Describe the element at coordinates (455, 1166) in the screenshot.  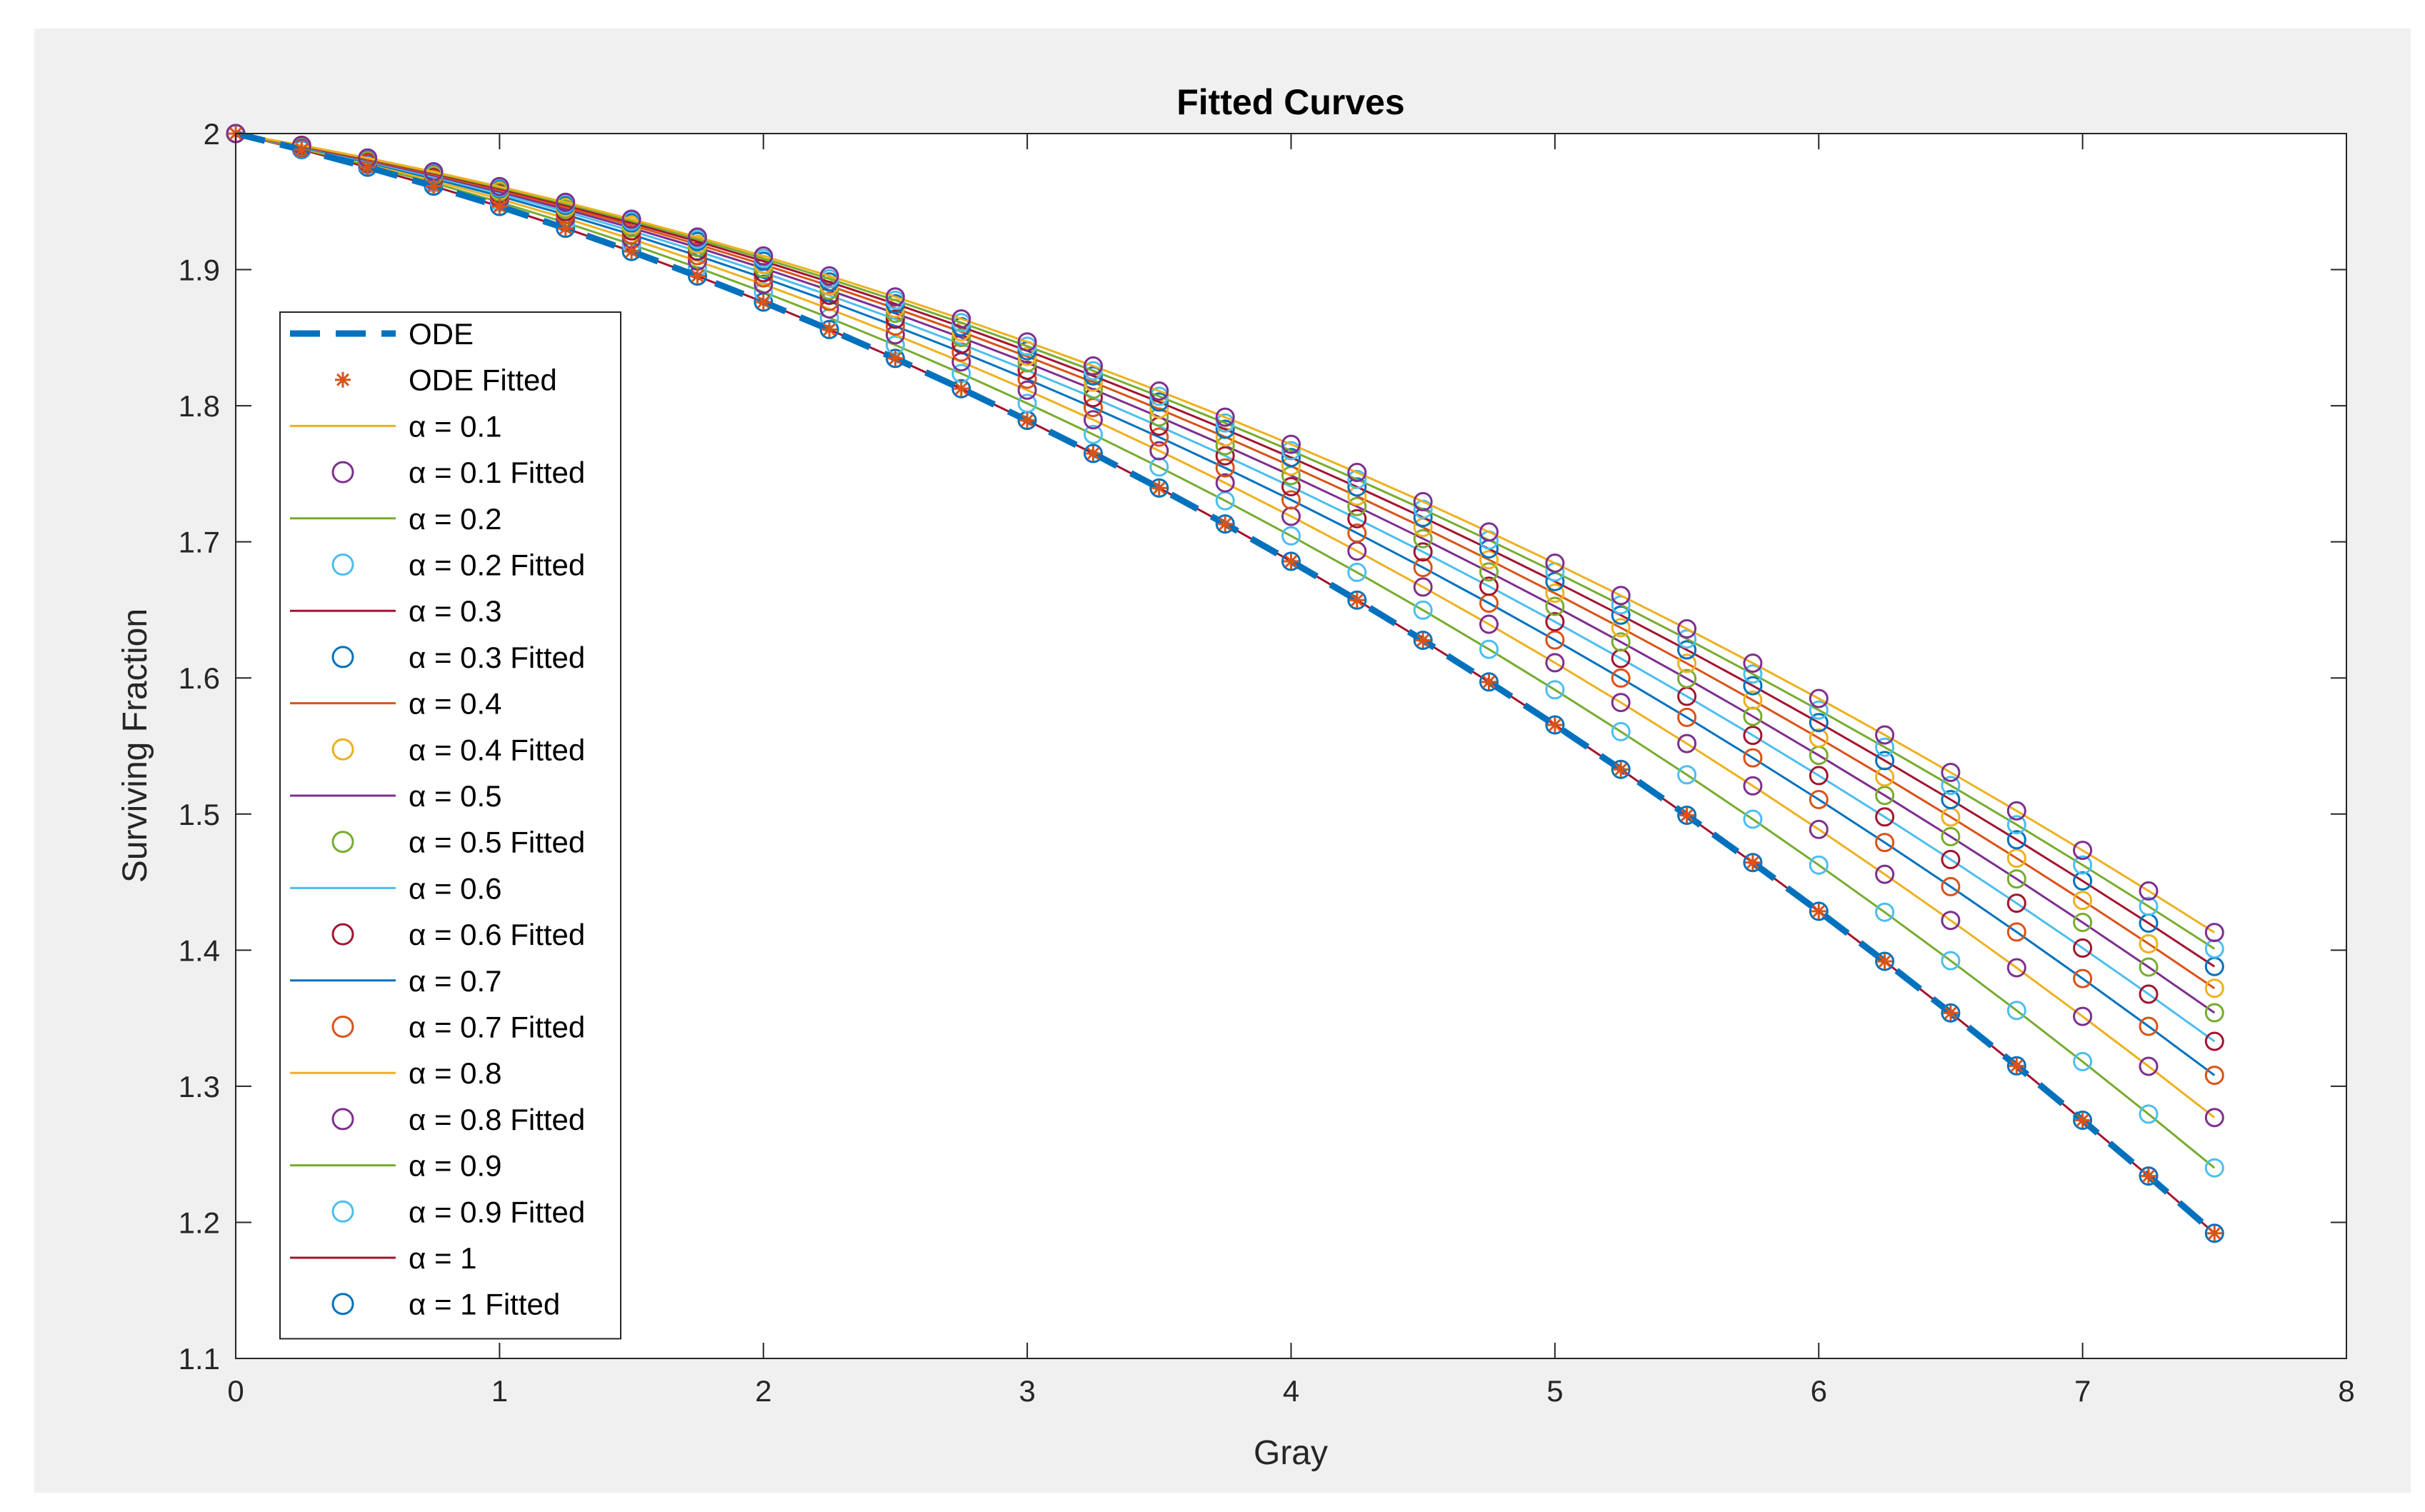
I see `legend-label: α = 0.9` at that location.